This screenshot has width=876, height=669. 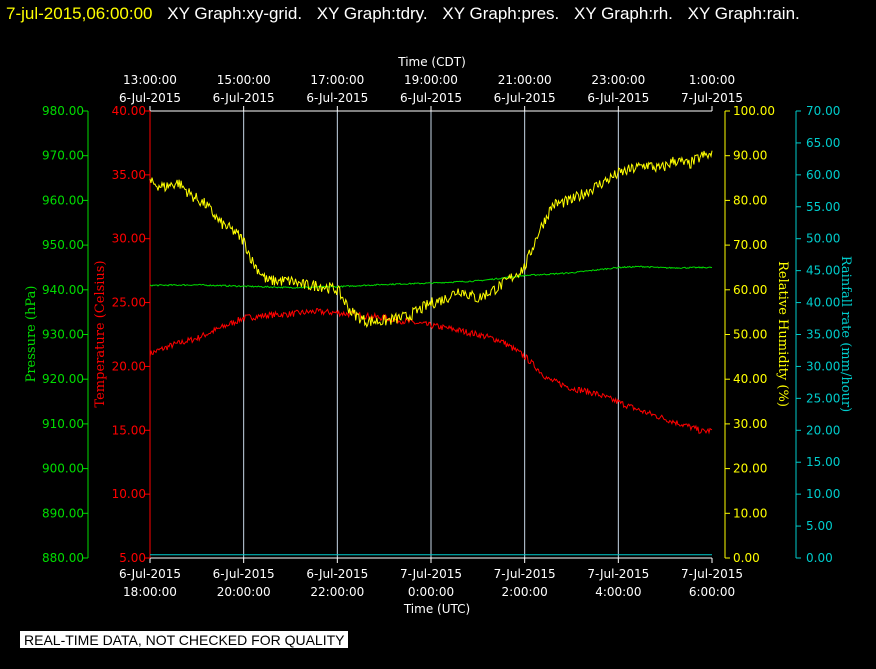 I want to click on top-tick-date-2: 6-Jul-2015, so click(x=337, y=98).